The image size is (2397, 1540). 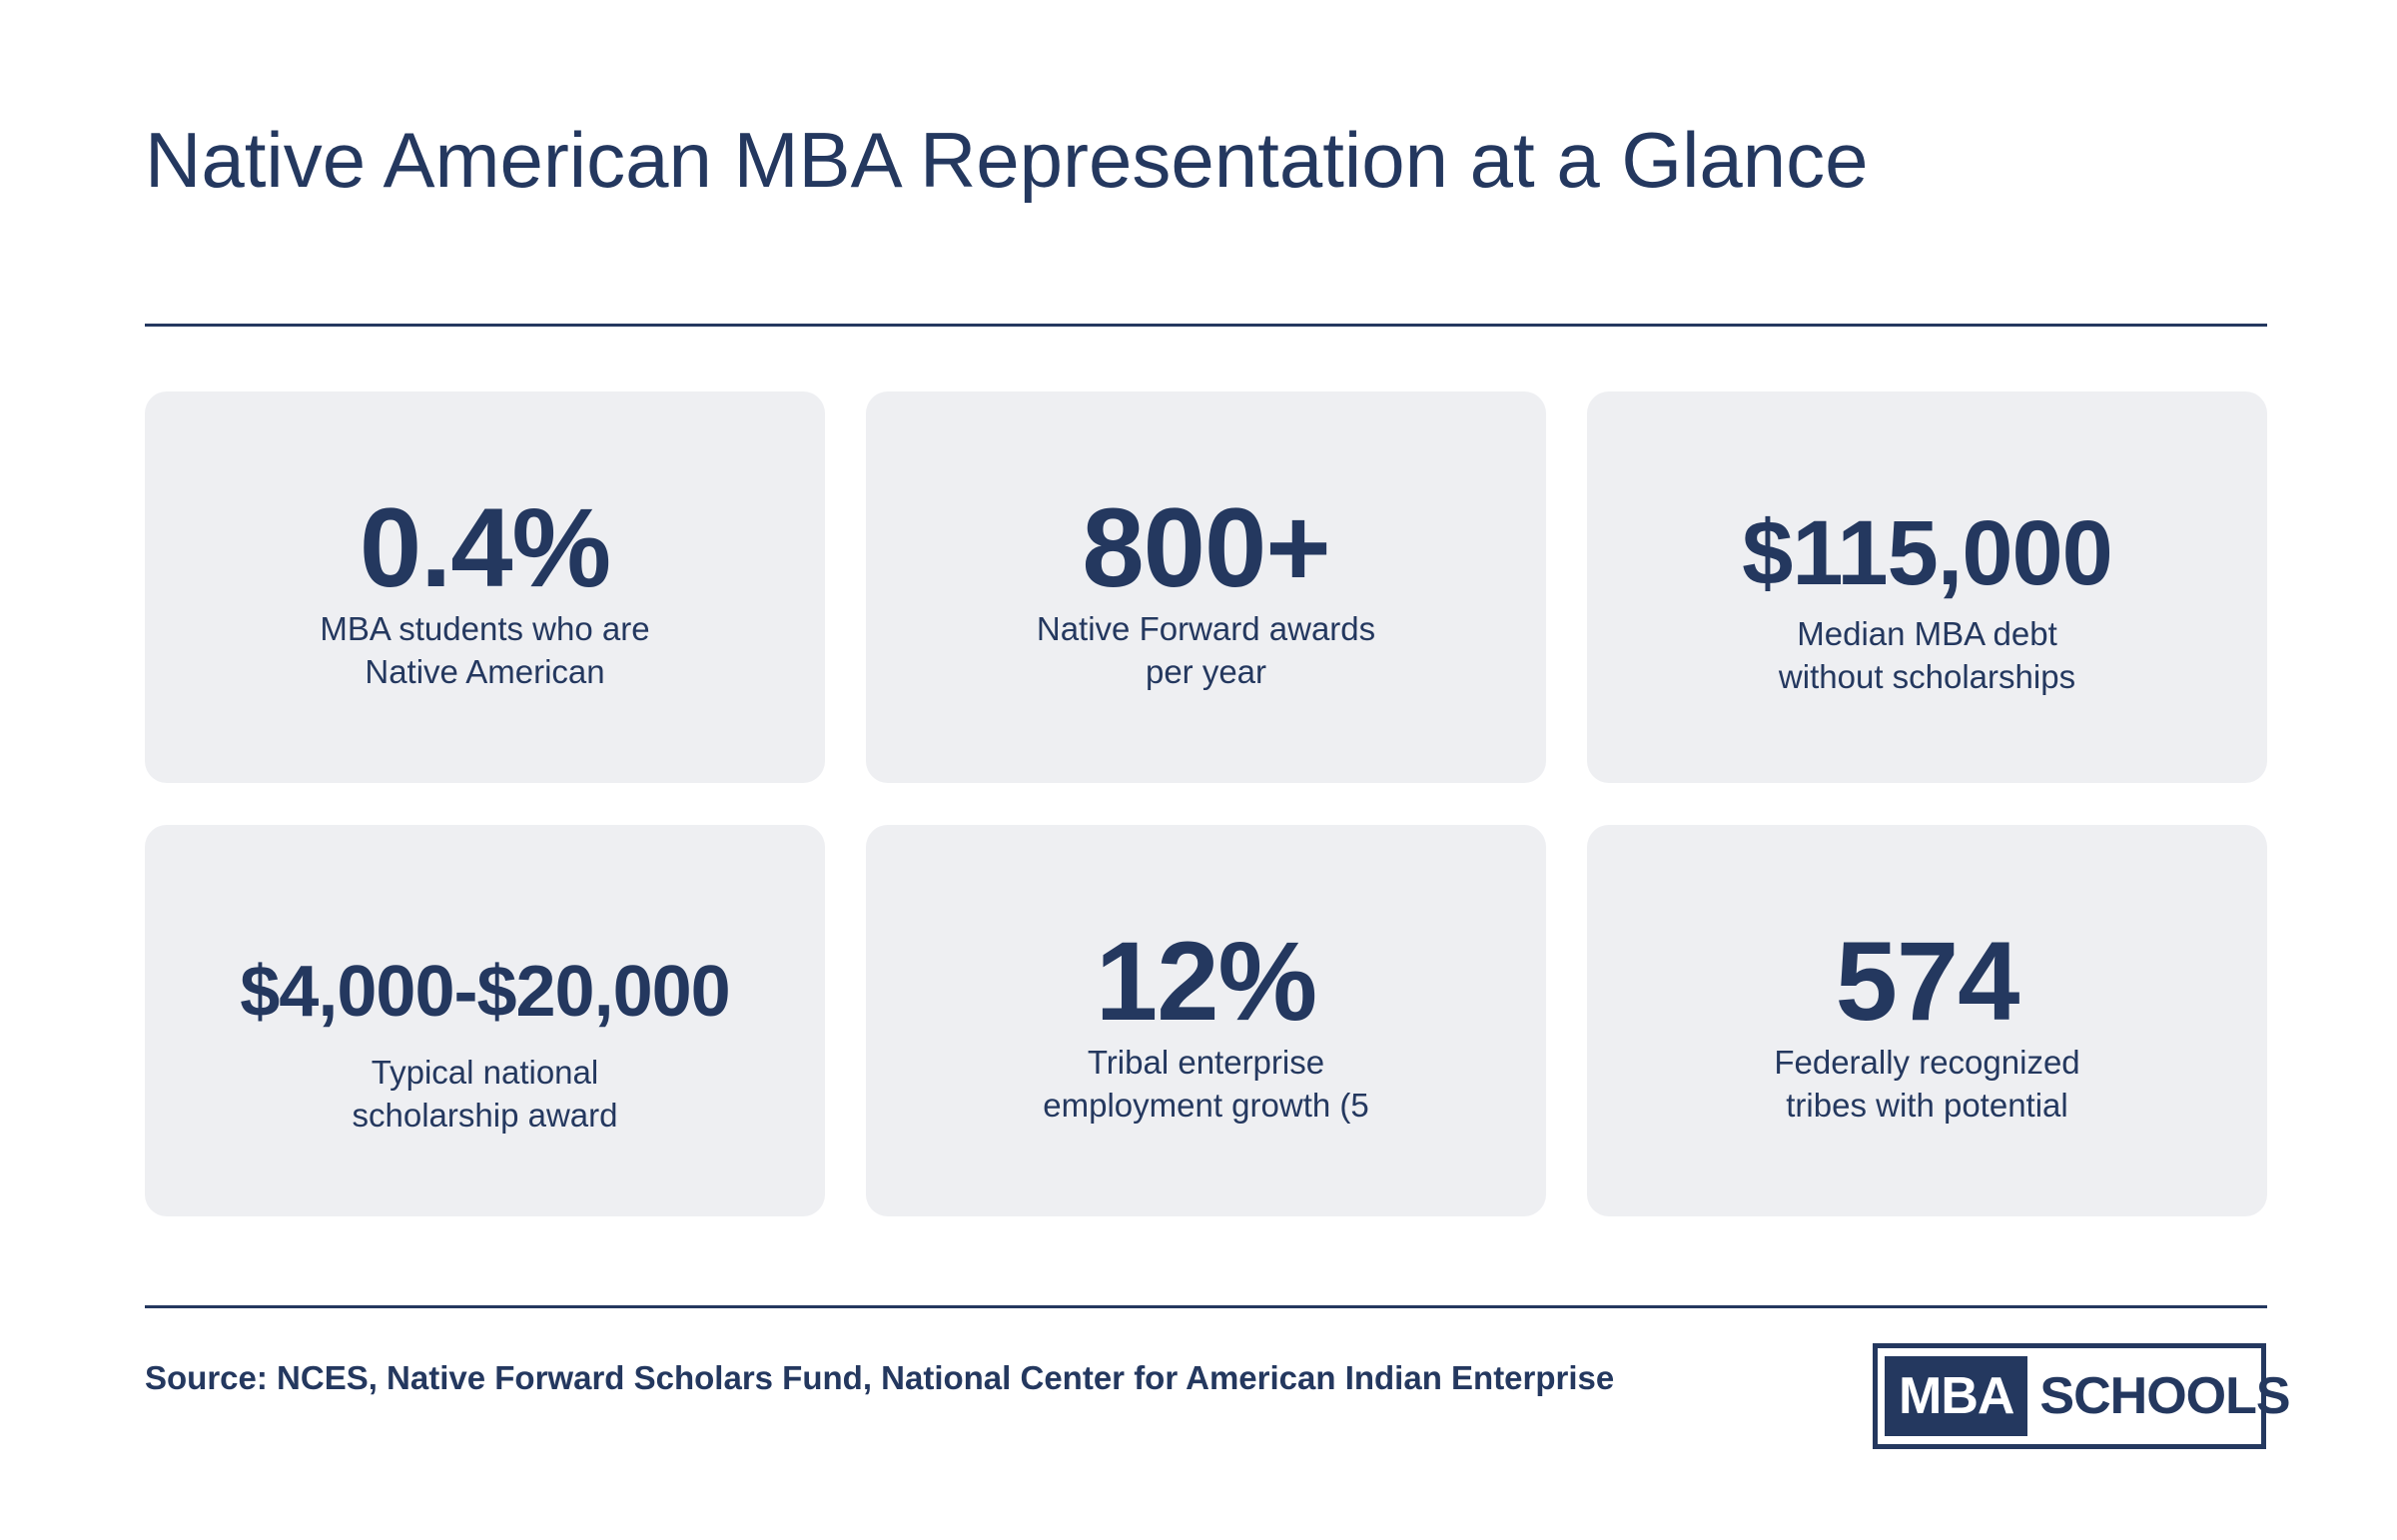 I want to click on stat-value: 0.4%, so click(x=485, y=547).